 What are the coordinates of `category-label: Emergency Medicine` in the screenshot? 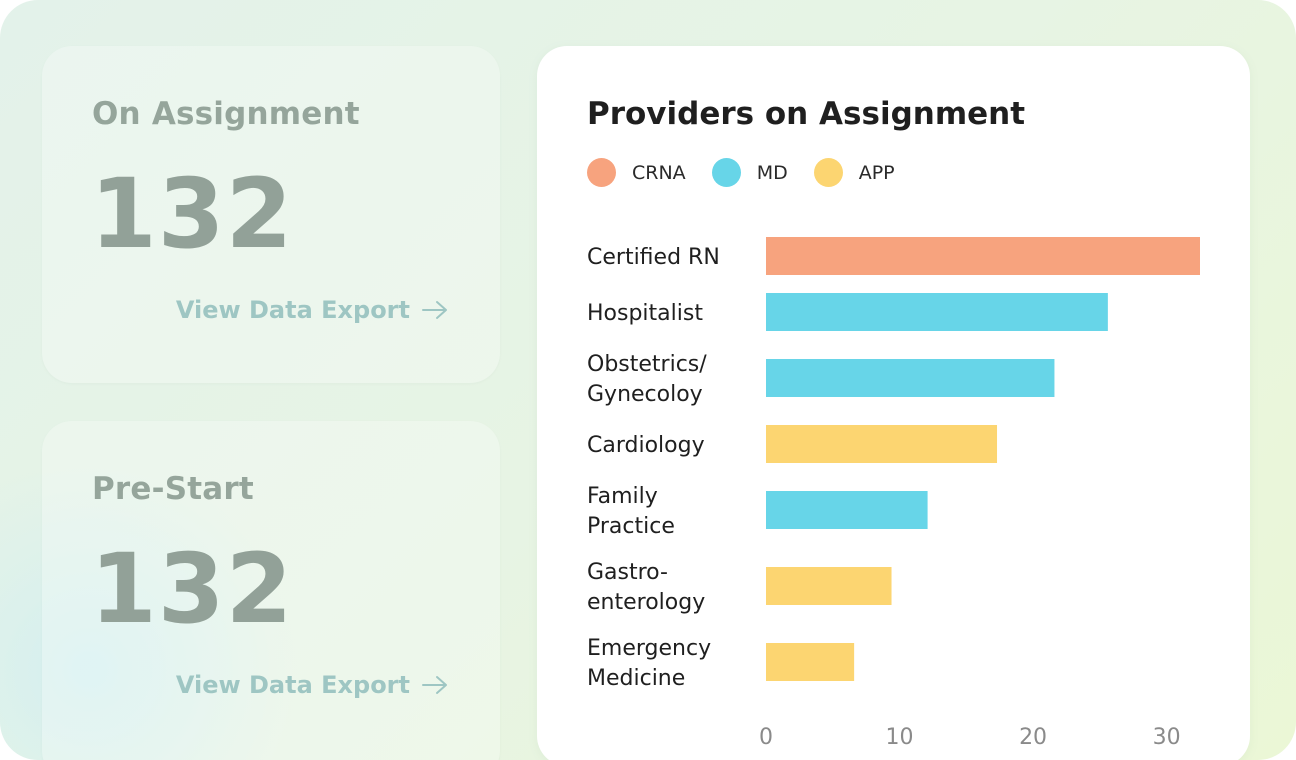 It's located at (649, 663).